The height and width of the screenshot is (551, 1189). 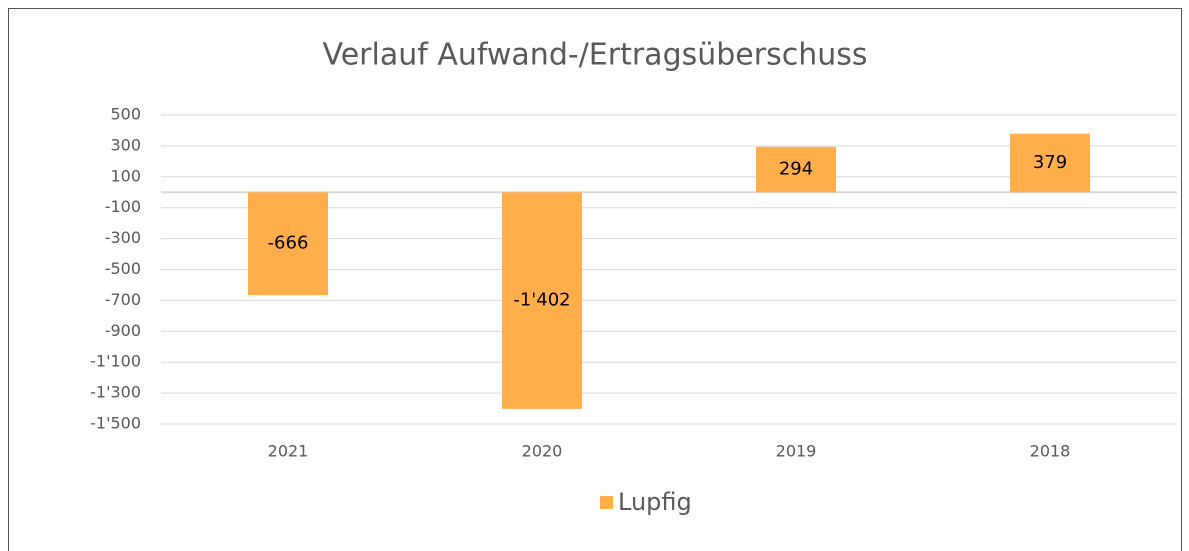 I want to click on x-tick-label: 2018, so click(x=1050, y=451).